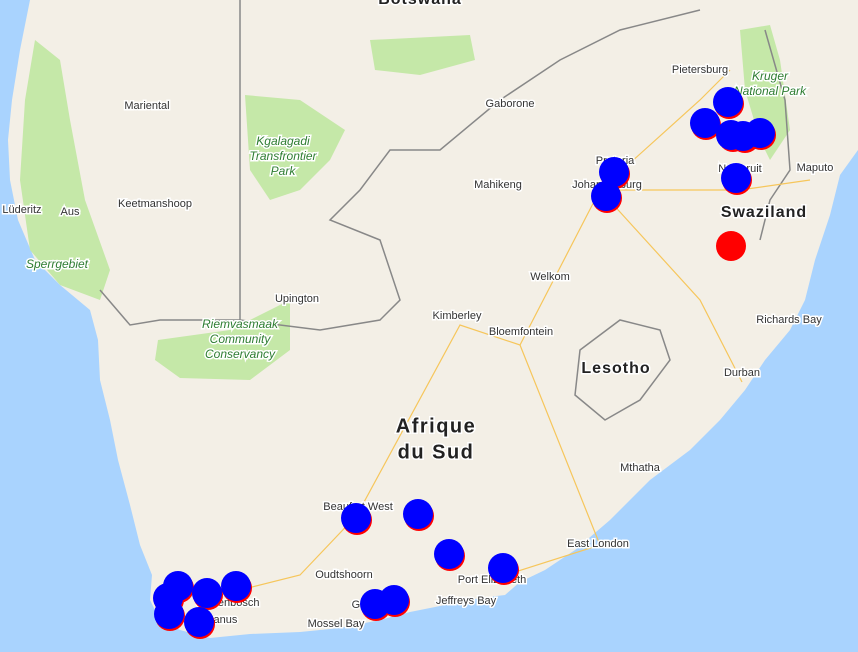  What do you see at coordinates (436, 452) in the screenshot?
I see `country-label: du Sud` at bounding box center [436, 452].